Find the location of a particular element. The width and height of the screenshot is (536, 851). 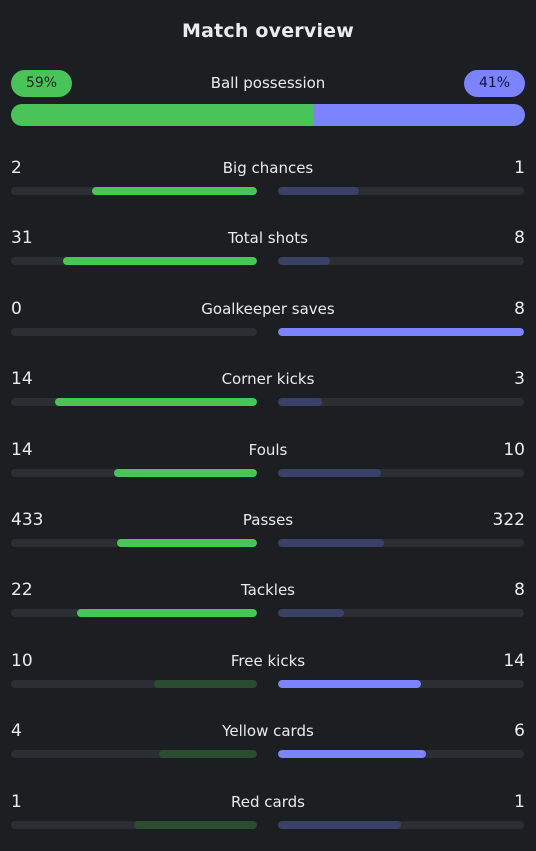

stat-row: 14 Corner kicks 3 is located at coordinates (268, 389).